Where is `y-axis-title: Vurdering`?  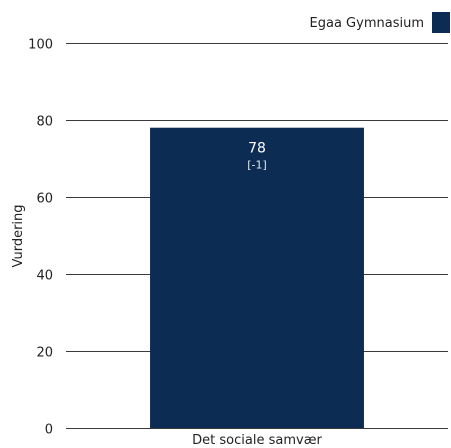 y-axis-title: Vurdering is located at coordinates (18, 235).